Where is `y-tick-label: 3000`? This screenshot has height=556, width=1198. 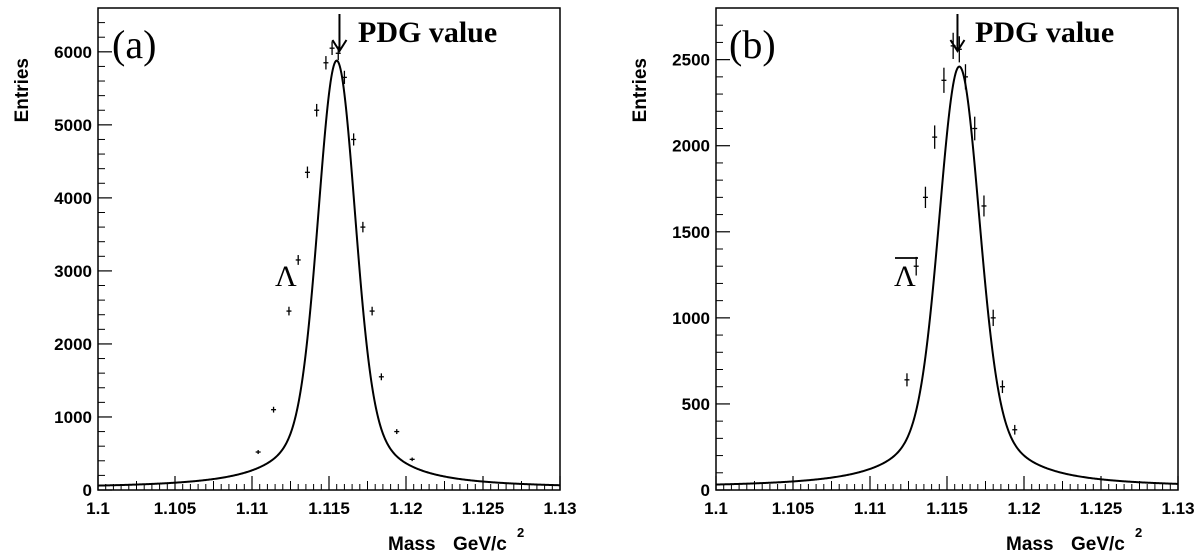
y-tick-label: 3000 is located at coordinates (73, 271).